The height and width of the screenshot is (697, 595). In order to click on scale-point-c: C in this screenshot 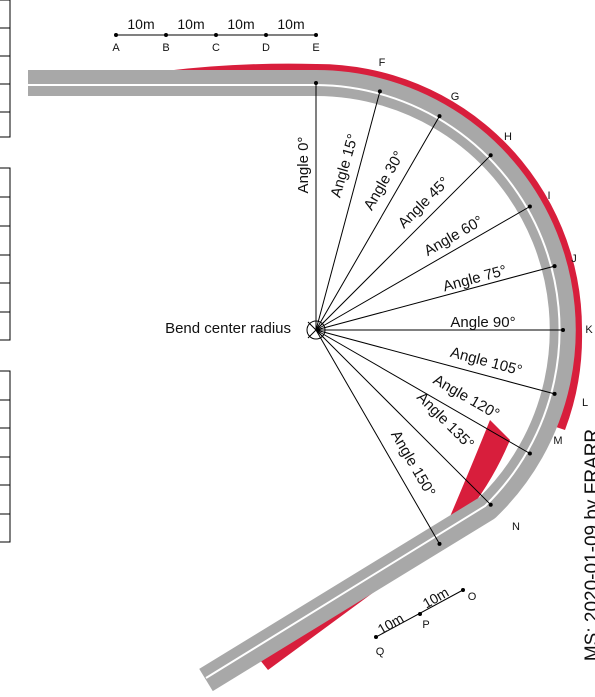, I will do `click(216, 48)`.